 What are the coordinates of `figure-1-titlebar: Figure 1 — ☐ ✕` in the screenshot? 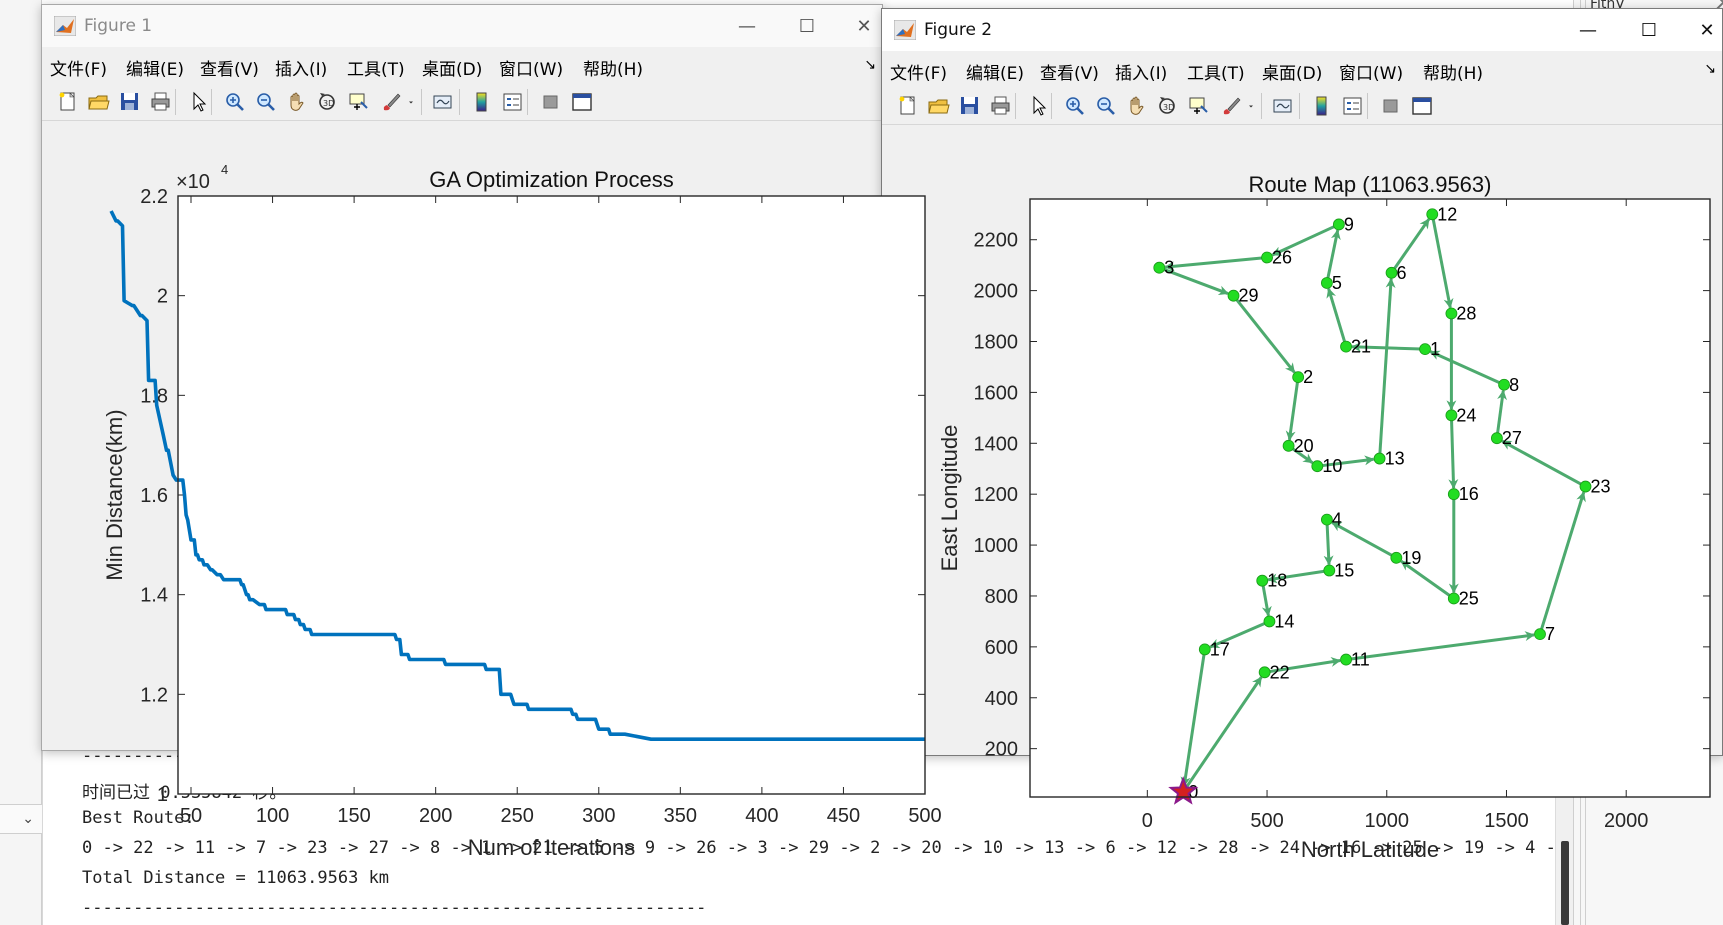 It's located at (462, 26).